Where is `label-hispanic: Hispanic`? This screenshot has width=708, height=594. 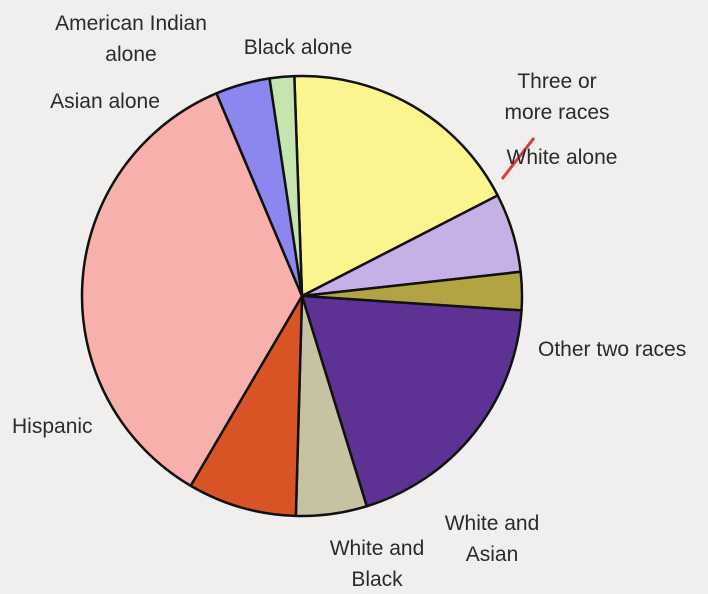
label-hispanic: Hispanic is located at coordinates (52, 426).